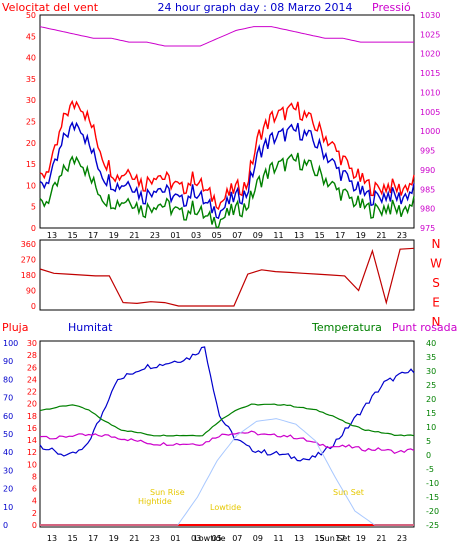  Describe the element at coordinates (258, 235) in the screenshot. I see `wind-x-tick: 09` at that location.